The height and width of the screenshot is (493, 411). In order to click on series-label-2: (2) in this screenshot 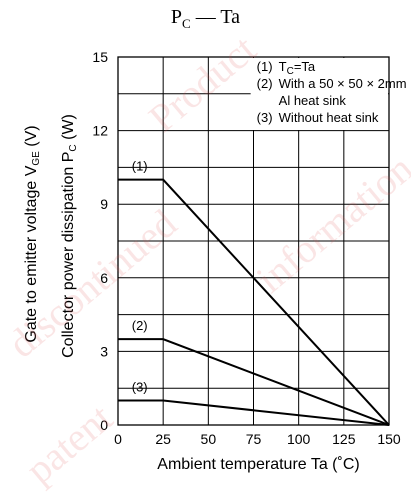, I will do `click(140, 325)`.